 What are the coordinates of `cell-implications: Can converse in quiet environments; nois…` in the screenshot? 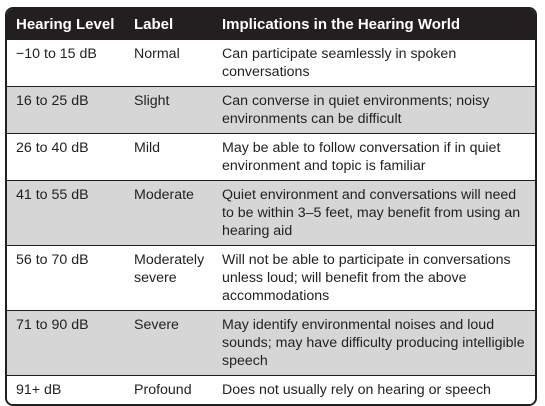 It's located at (374, 110).